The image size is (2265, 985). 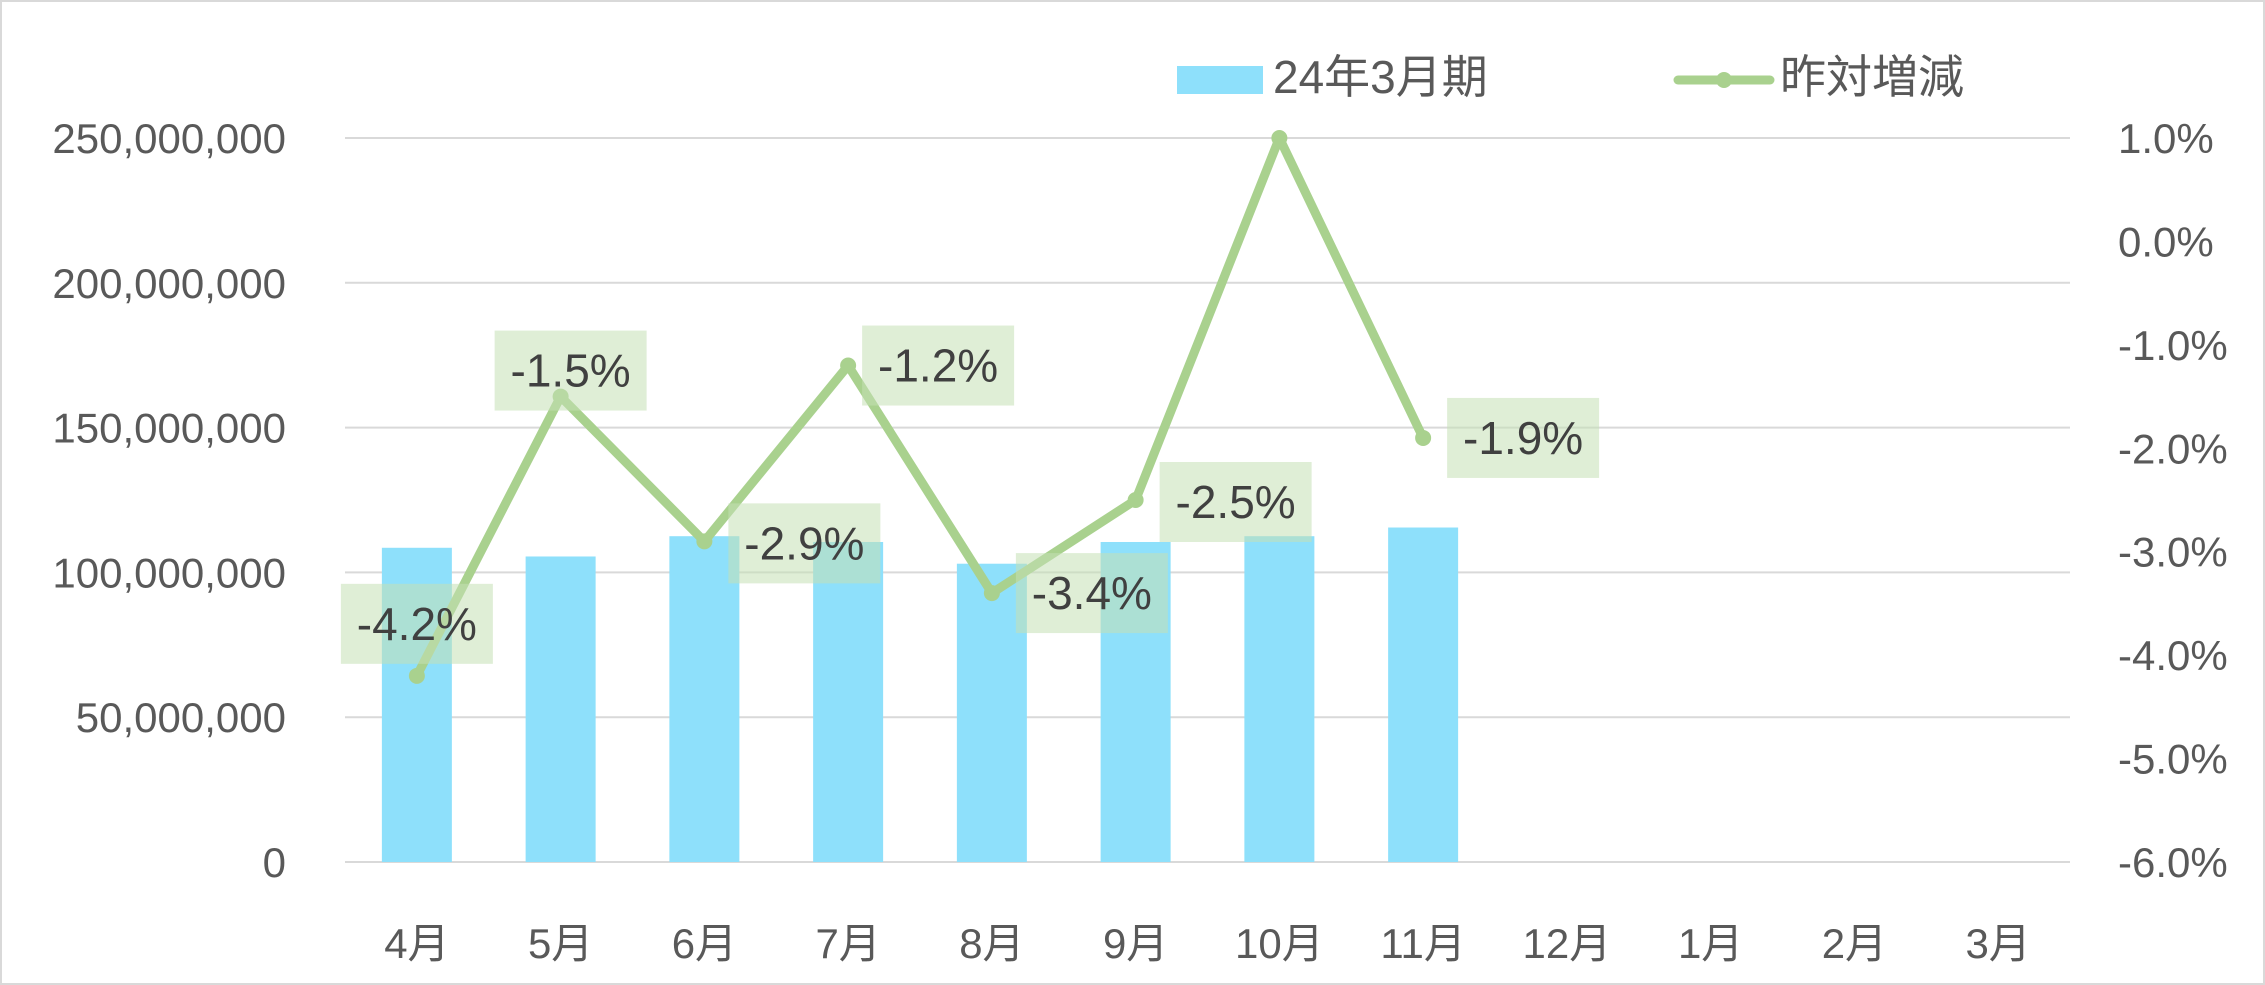 What do you see at coordinates (1567, 943) in the screenshot?
I see `x-tick-label: 12月` at bounding box center [1567, 943].